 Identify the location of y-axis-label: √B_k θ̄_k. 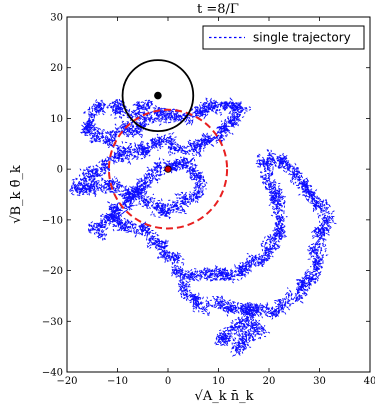
(16, 194).